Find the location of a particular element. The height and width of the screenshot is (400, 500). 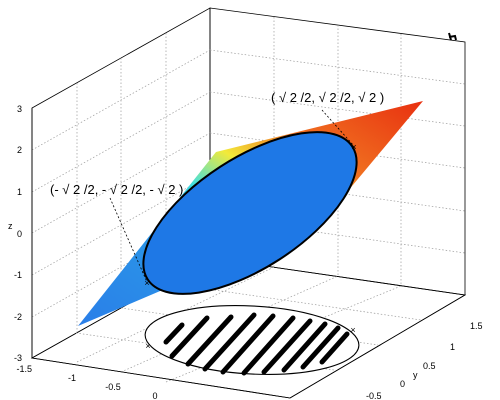

cursor-glyph is located at coordinates (452, 36).